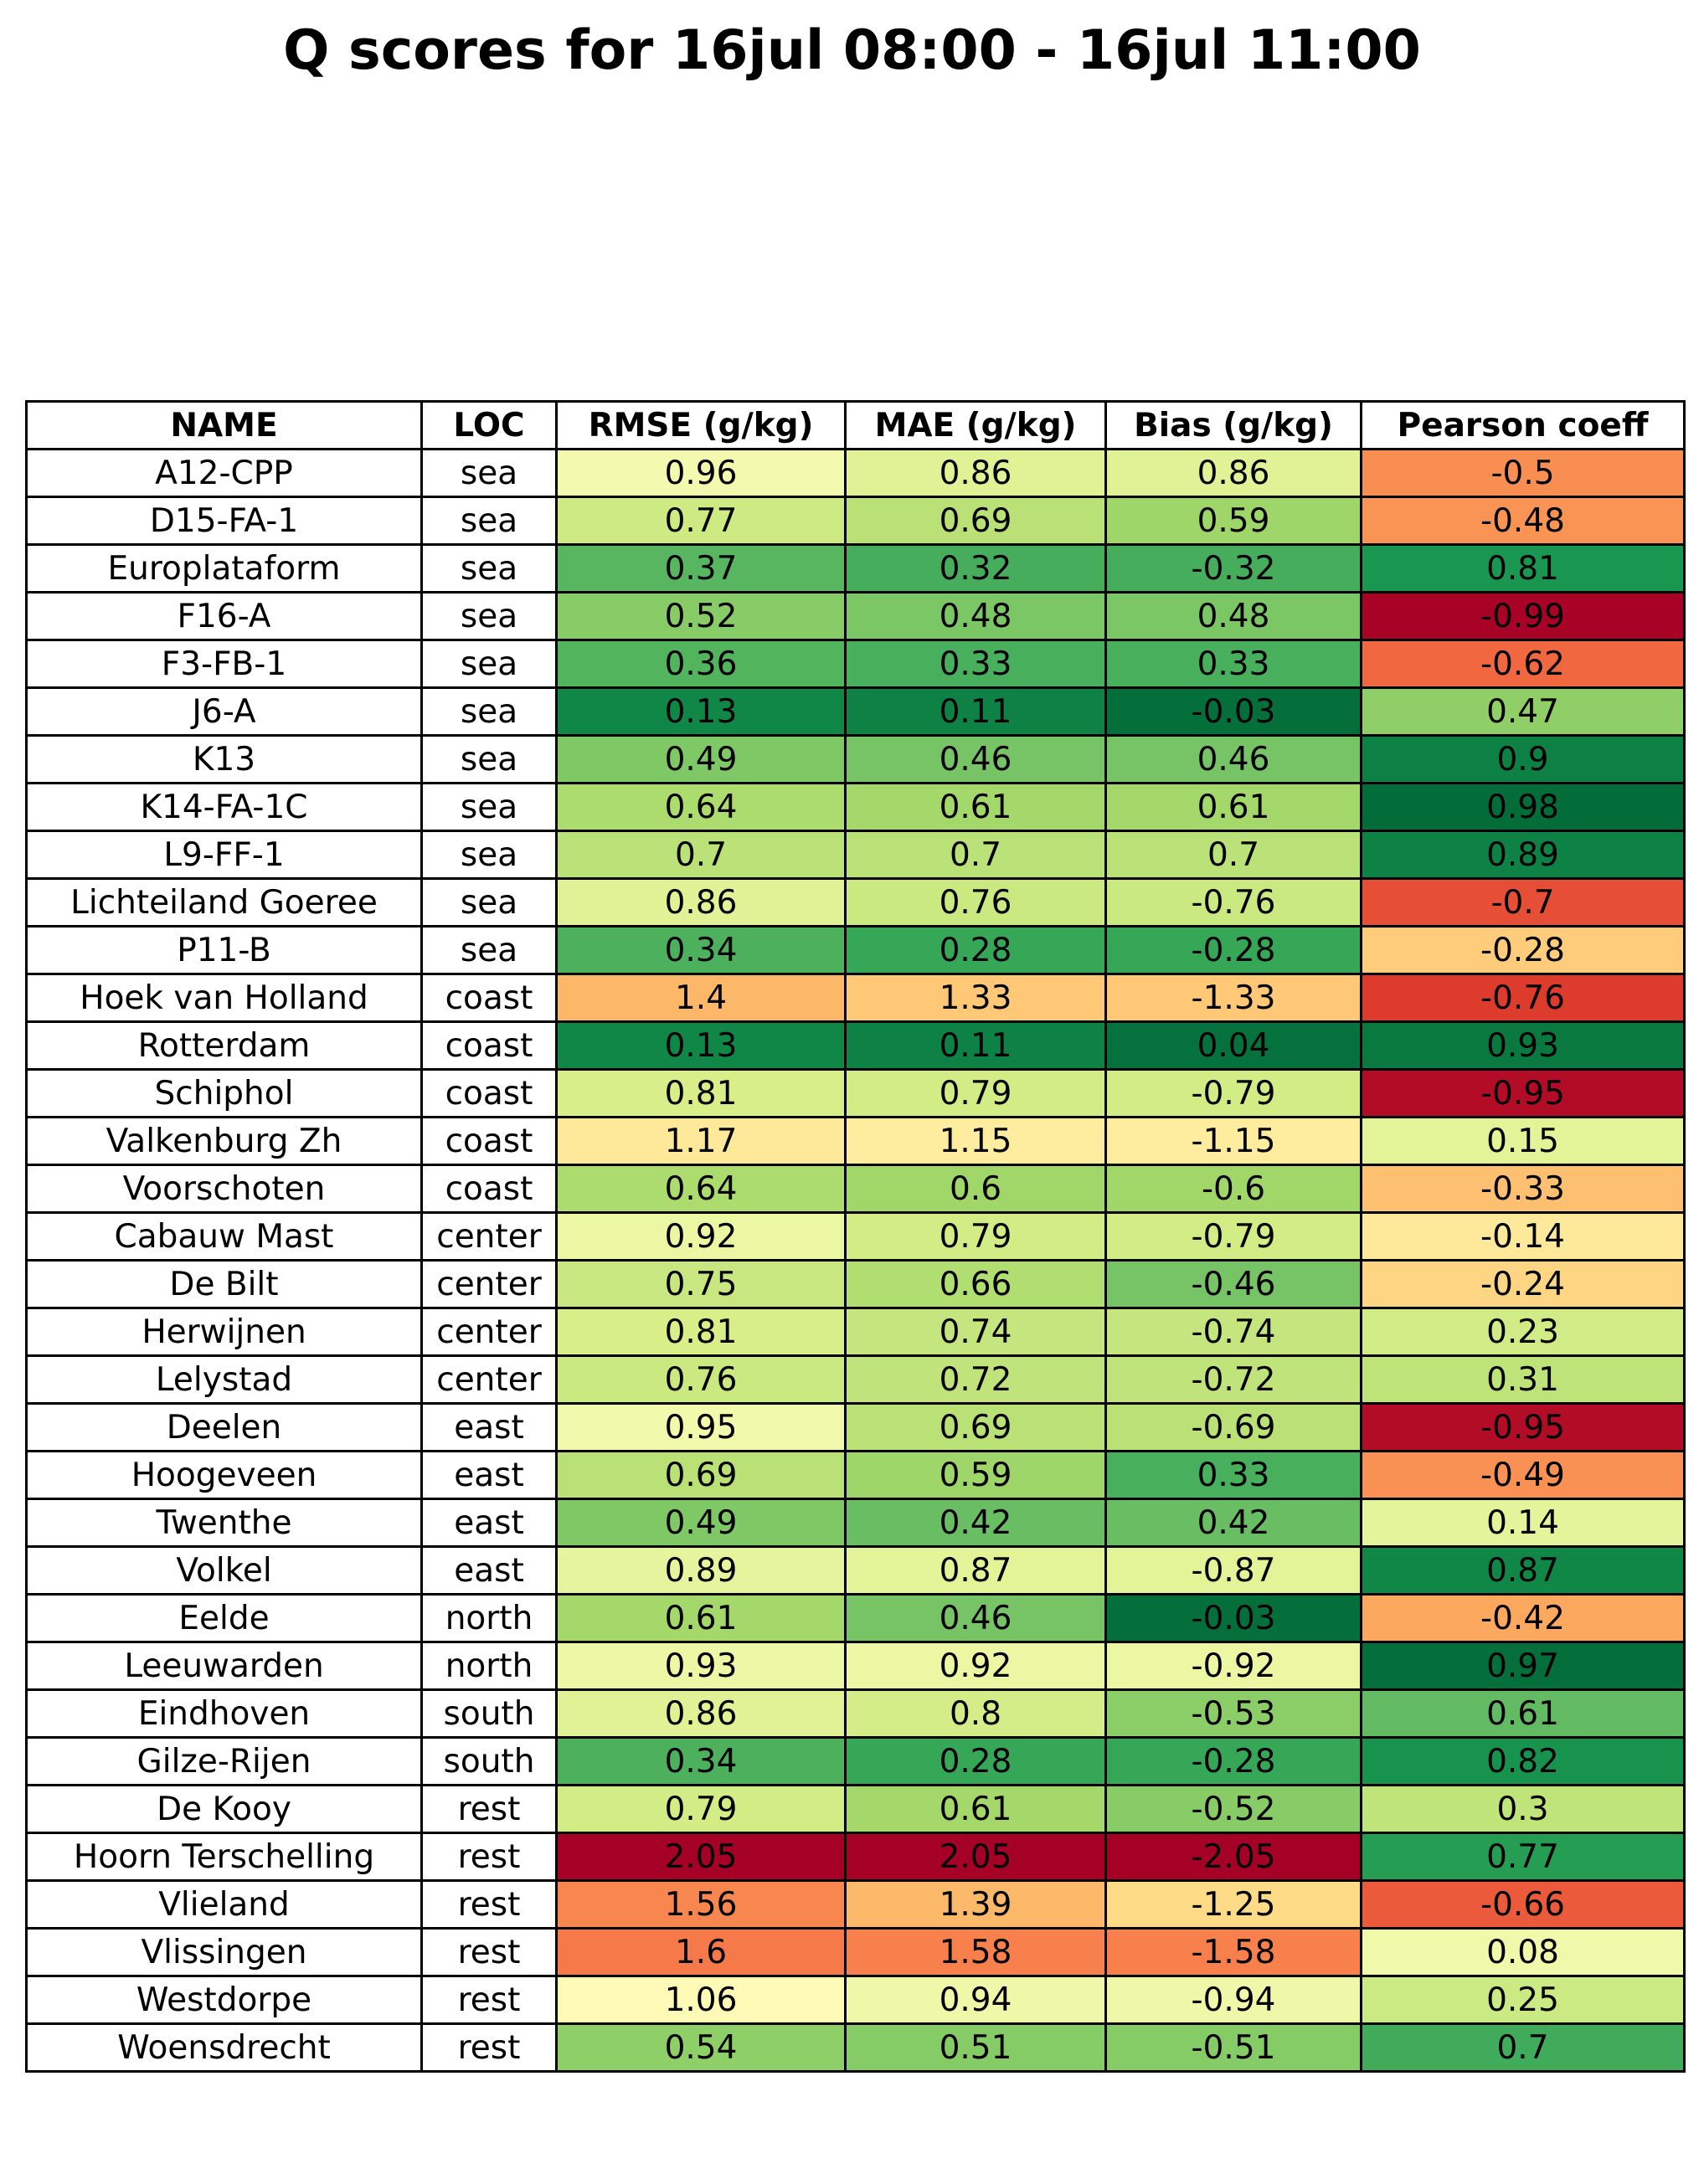 This screenshot has width=1704, height=2184. I want to click on cell-mae: 0.79, so click(975, 1236).